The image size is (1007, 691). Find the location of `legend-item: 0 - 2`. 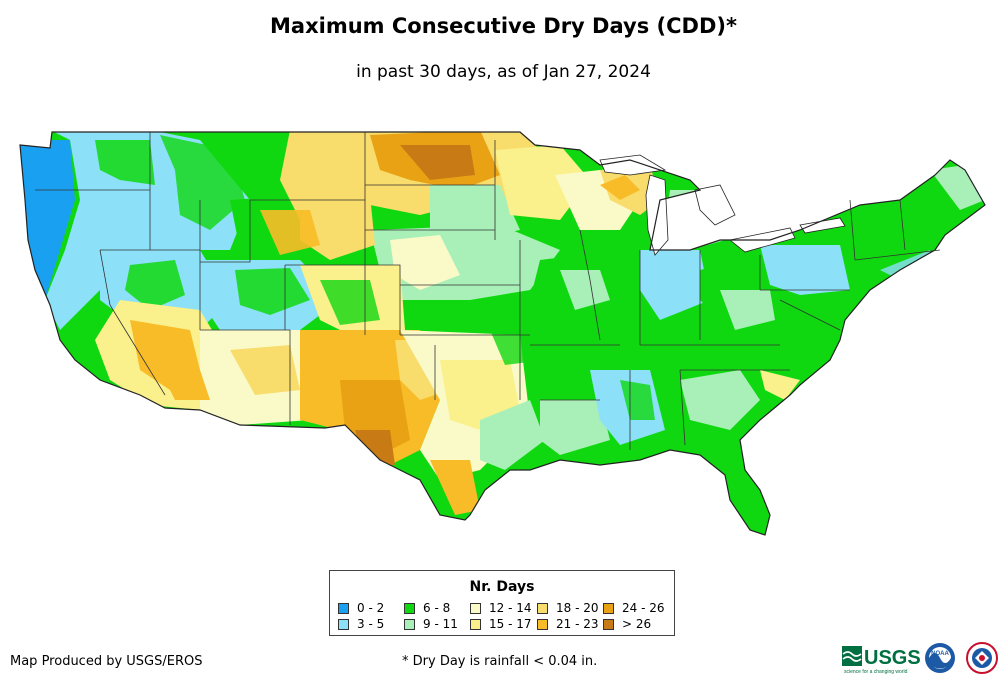

legend-item: 0 - 2 is located at coordinates (361, 608).